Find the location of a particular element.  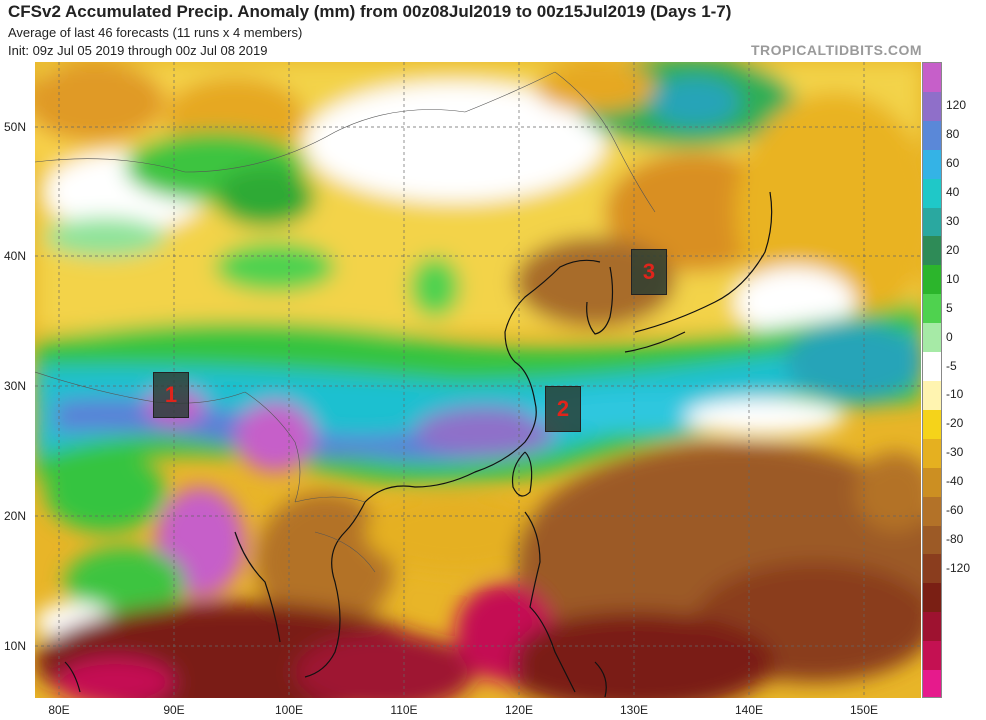

longitude-label: 120E is located at coordinates (519, 710).